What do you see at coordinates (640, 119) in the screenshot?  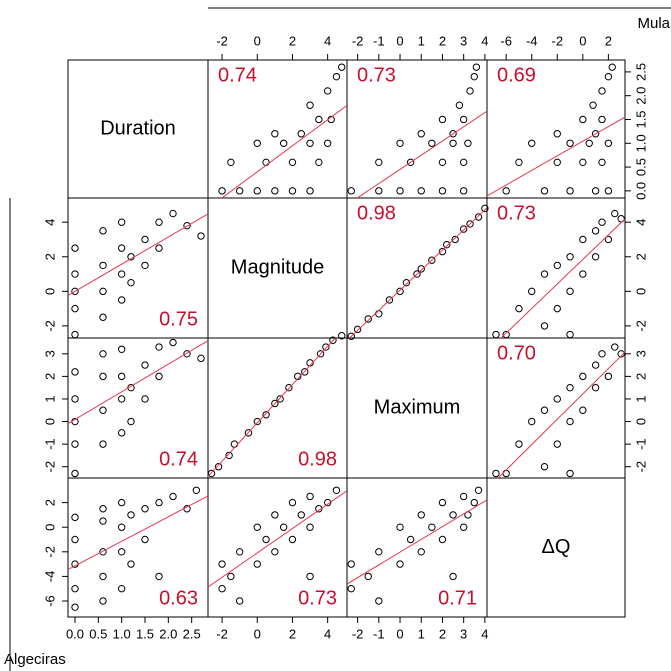 I see `y-tick-label: 1.5` at bounding box center [640, 119].